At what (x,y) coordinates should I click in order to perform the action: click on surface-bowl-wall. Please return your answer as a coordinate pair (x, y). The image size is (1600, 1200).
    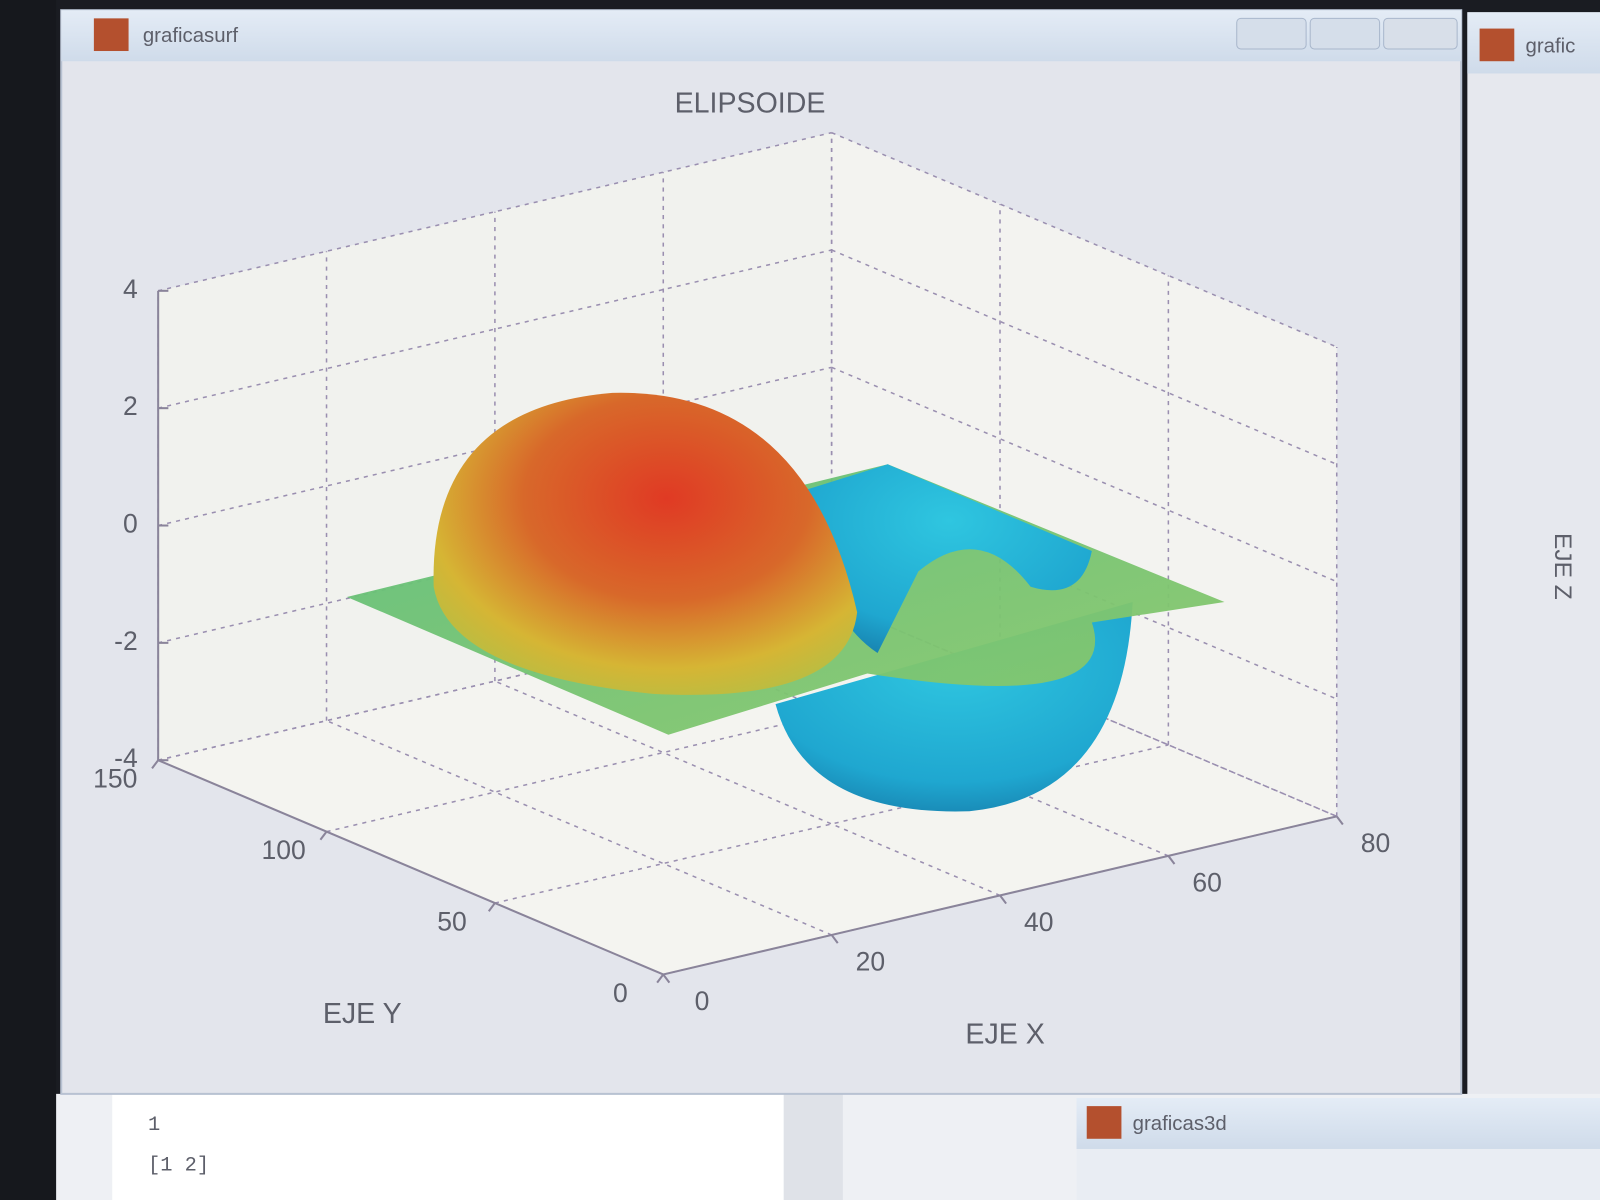
    Looking at the image, I should click on (949, 559).